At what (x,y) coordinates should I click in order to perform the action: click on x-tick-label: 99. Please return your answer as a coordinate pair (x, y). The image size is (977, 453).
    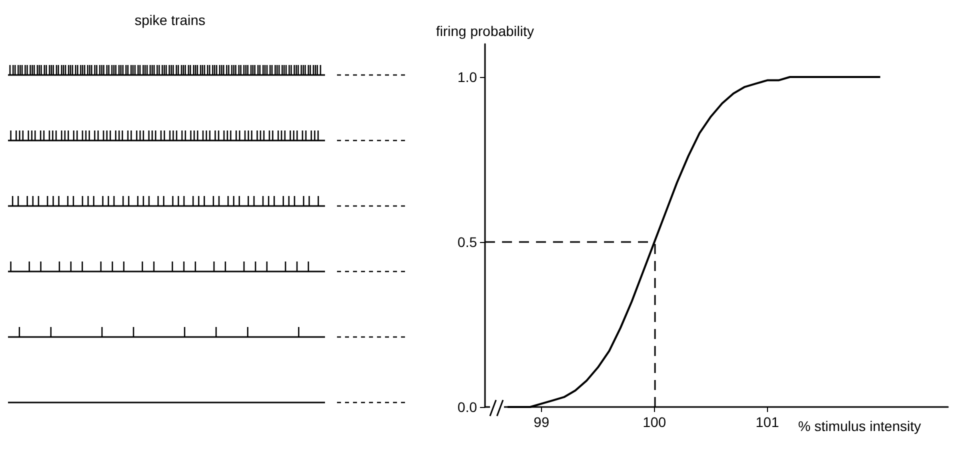
    Looking at the image, I should click on (542, 422).